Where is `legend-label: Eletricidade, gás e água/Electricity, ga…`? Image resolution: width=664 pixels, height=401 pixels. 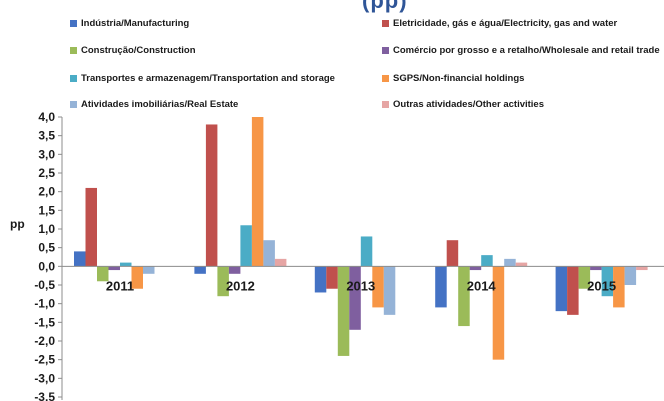
legend-label: Eletricidade, gás e água/Electricity, ga… is located at coordinates (505, 23).